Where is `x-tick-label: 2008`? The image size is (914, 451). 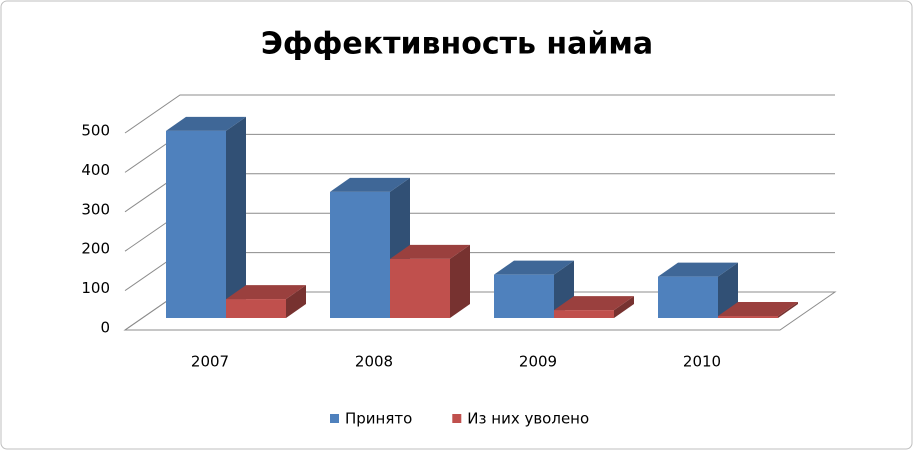 x-tick-label: 2008 is located at coordinates (374, 362).